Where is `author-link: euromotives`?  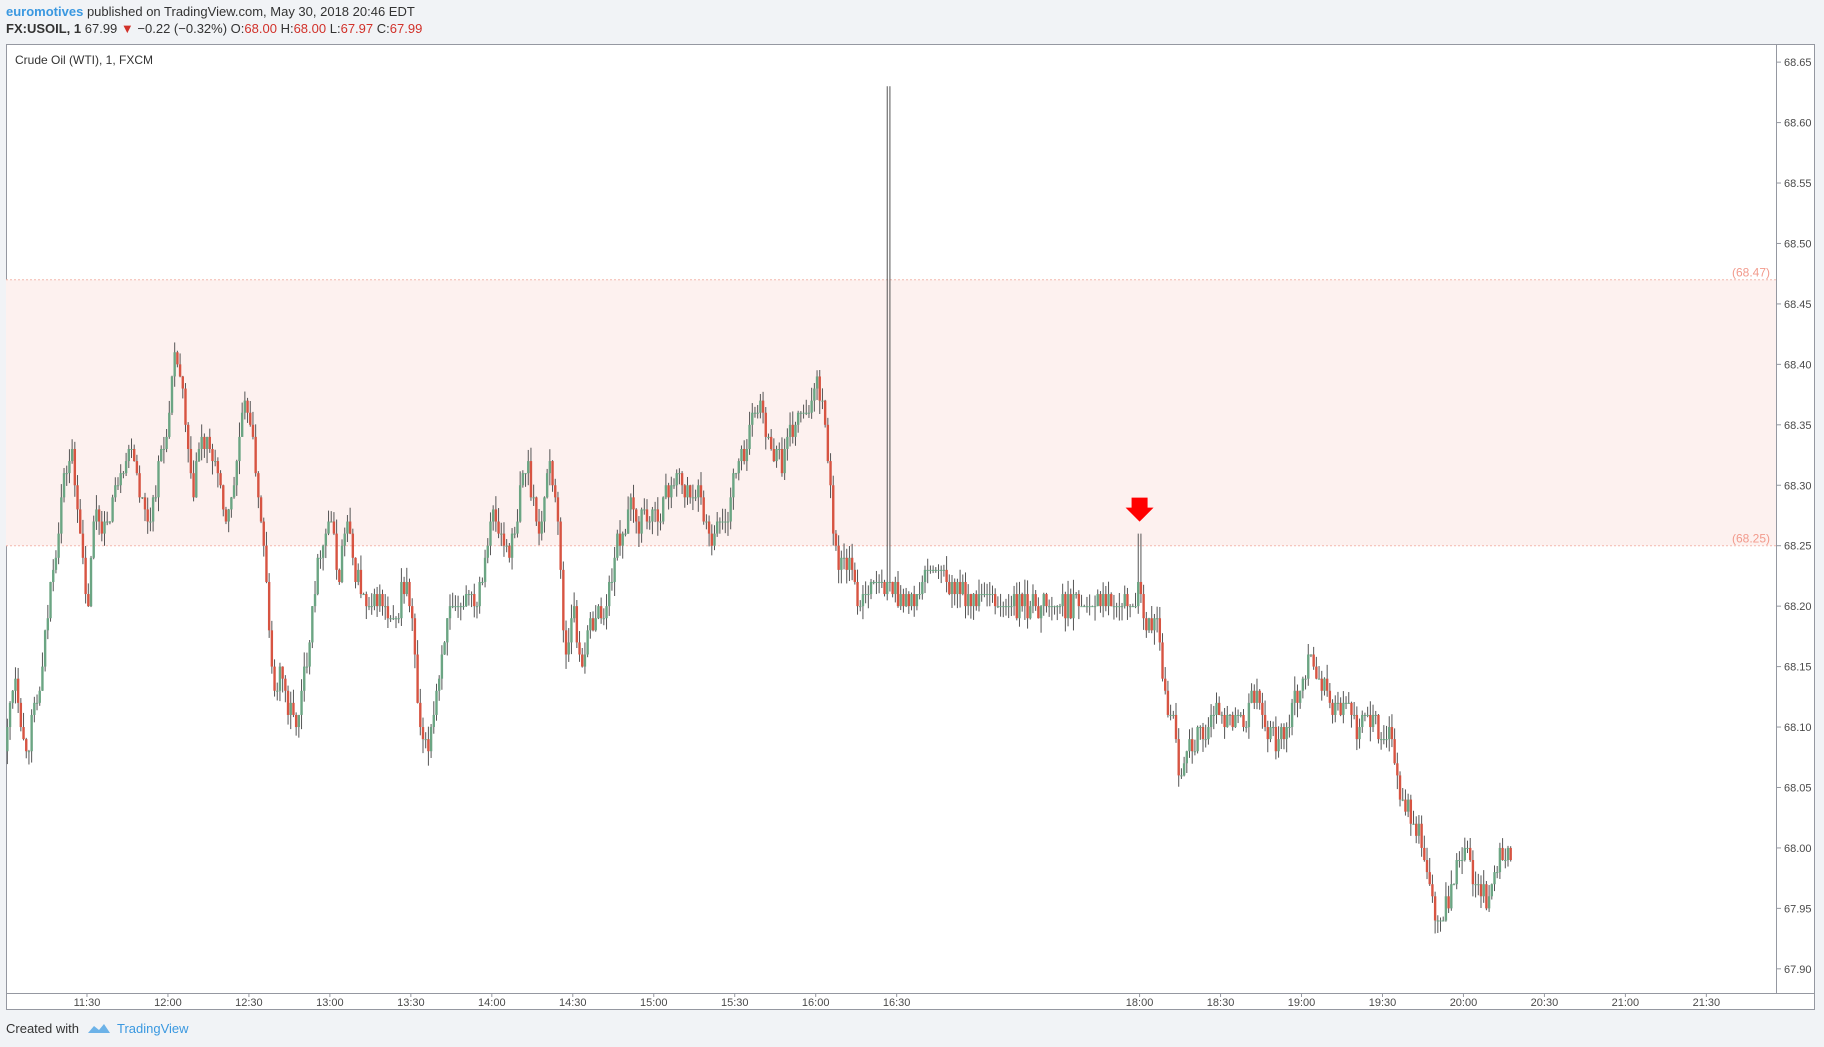 author-link: euromotives is located at coordinates (45, 11).